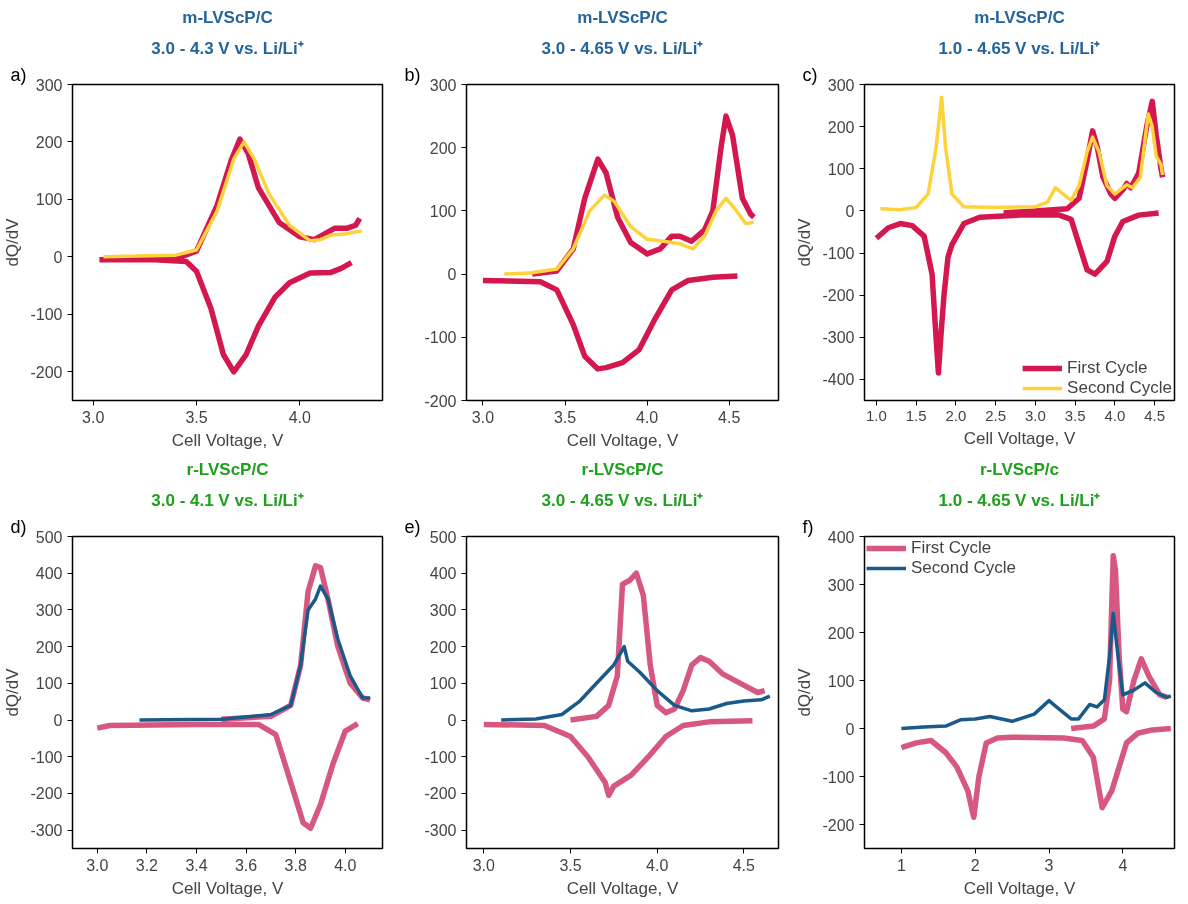  Describe the element at coordinates (246, 865) in the screenshot. I see `x-tick-label: 3.6` at that location.